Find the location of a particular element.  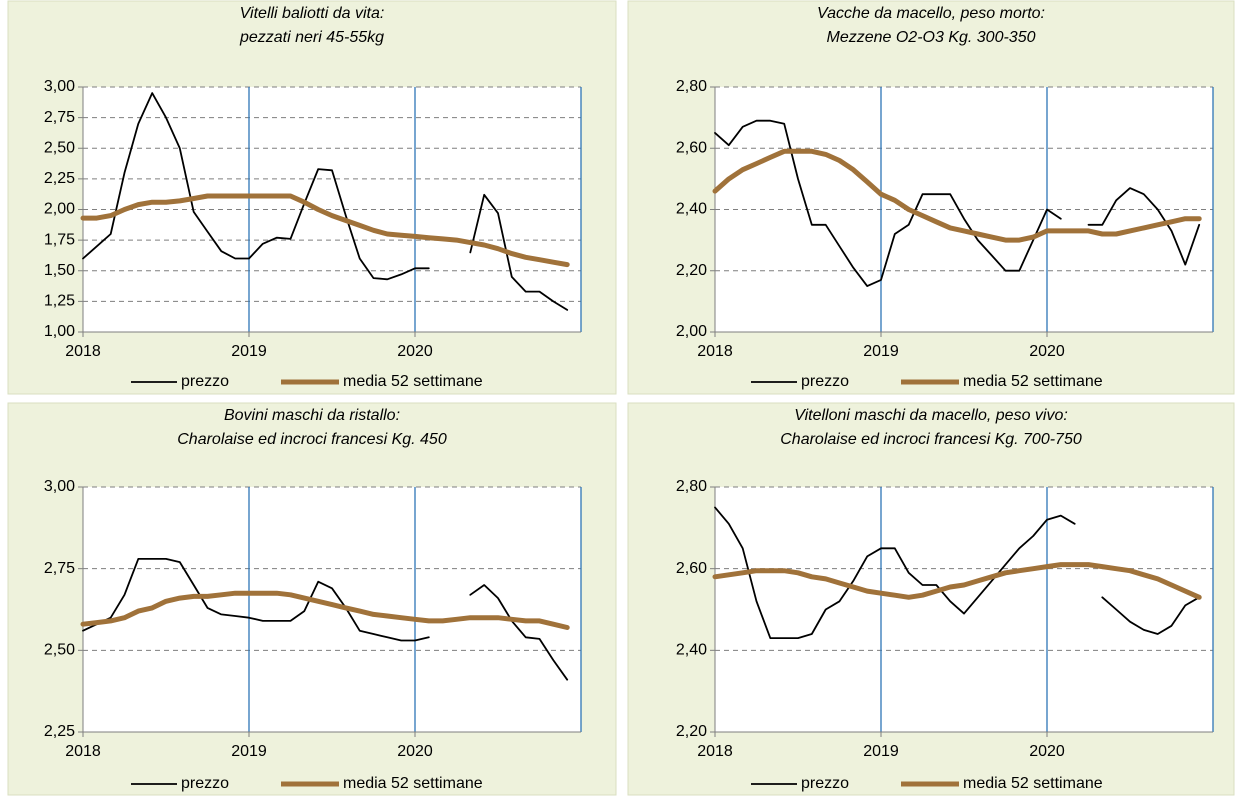

chart-title: pezzati neri 45-55kg is located at coordinates (311, 37).